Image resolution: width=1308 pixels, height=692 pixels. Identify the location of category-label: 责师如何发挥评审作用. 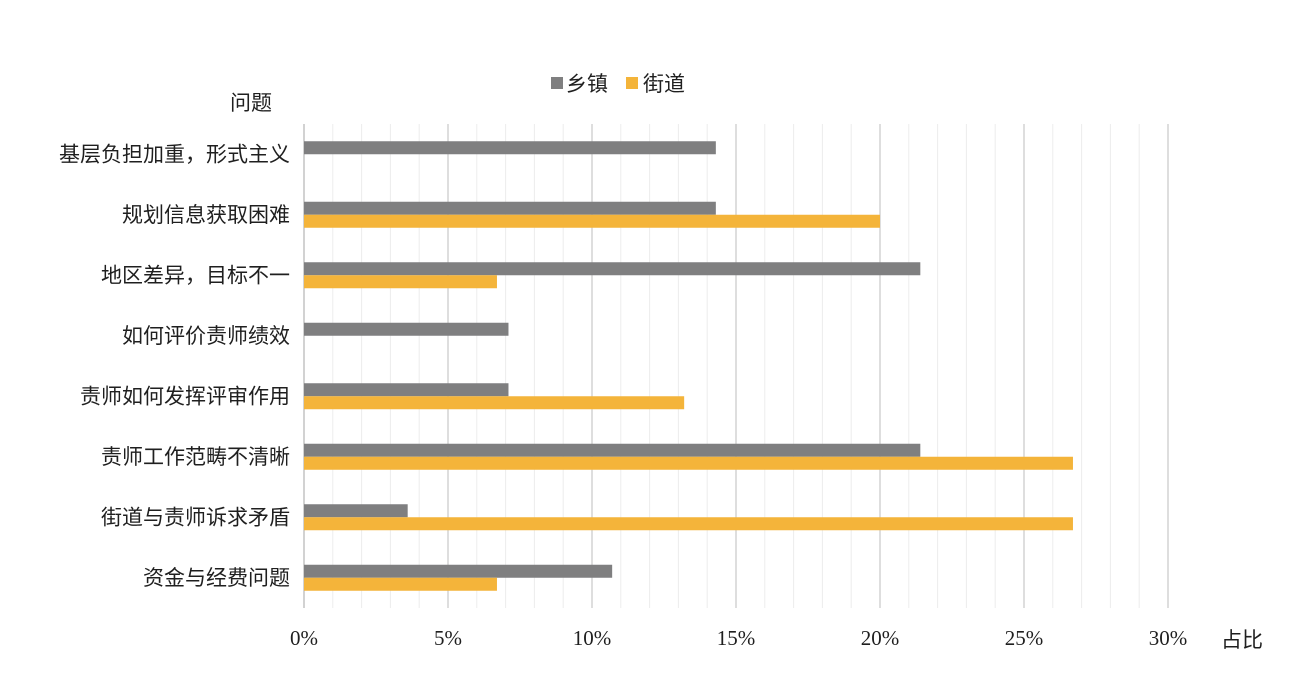
(185, 396).